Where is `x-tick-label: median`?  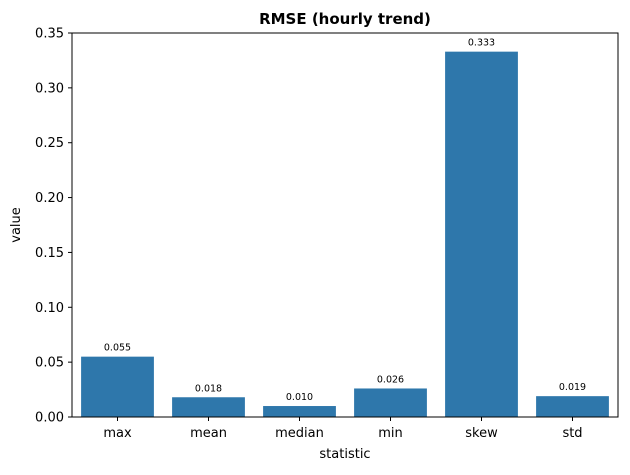
x-tick-label: median is located at coordinates (299, 433).